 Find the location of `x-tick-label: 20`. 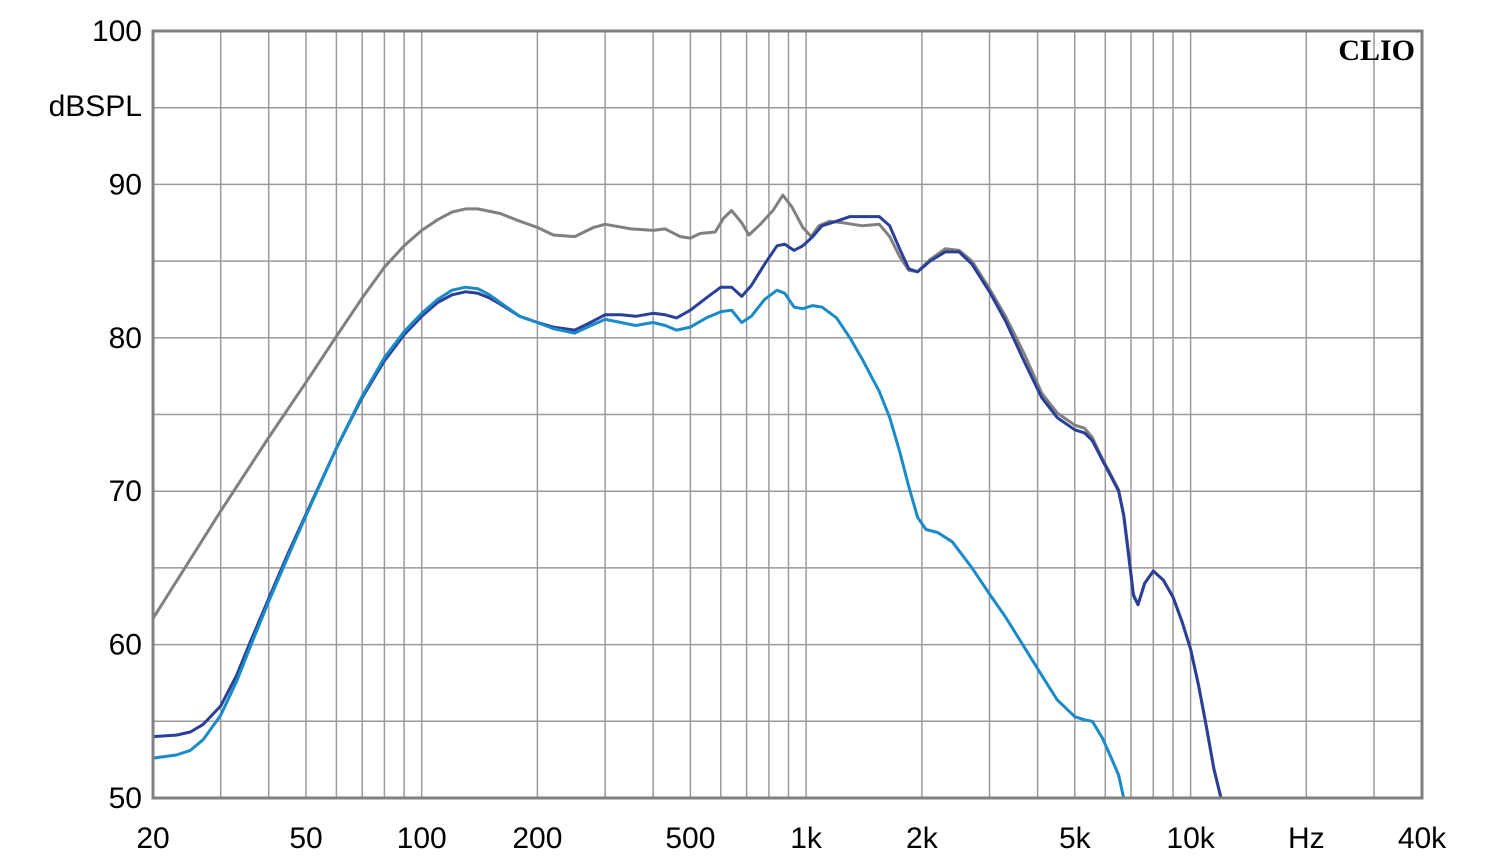

x-tick-label: 20 is located at coordinates (152, 838).